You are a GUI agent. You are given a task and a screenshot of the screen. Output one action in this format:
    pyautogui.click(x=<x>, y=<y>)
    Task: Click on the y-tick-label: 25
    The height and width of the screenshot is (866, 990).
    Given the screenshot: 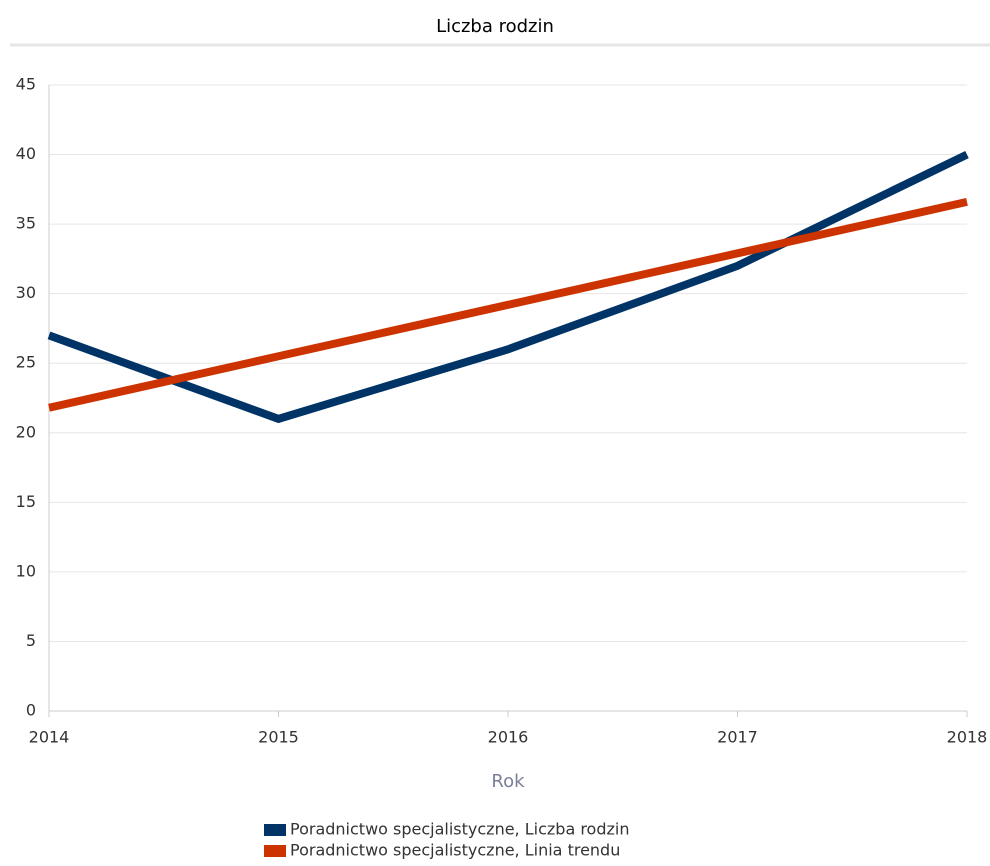 What is the action you would take?
    pyautogui.click(x=26, y=362)
    